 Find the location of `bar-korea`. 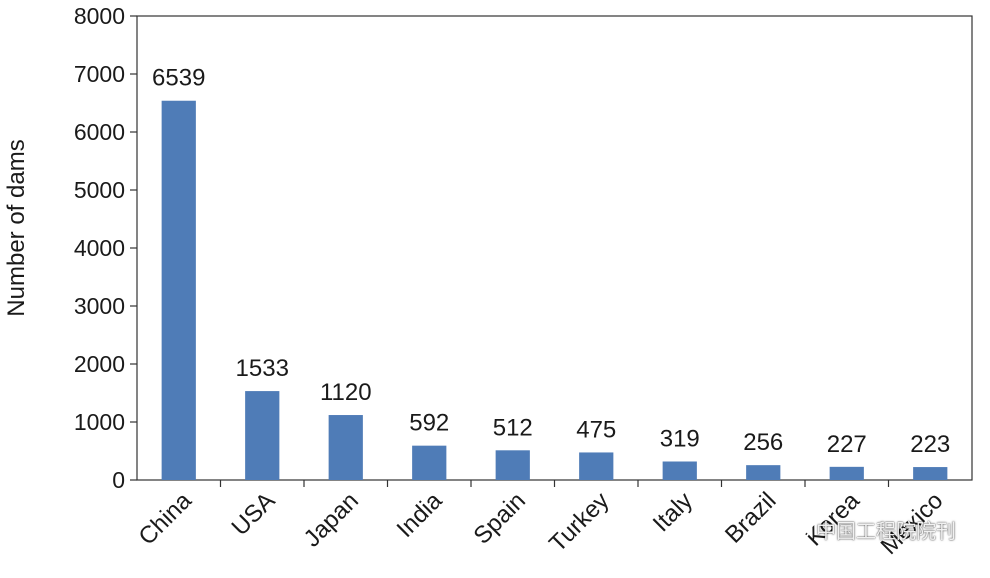

bar-korea is located at coordinates (846, 473).